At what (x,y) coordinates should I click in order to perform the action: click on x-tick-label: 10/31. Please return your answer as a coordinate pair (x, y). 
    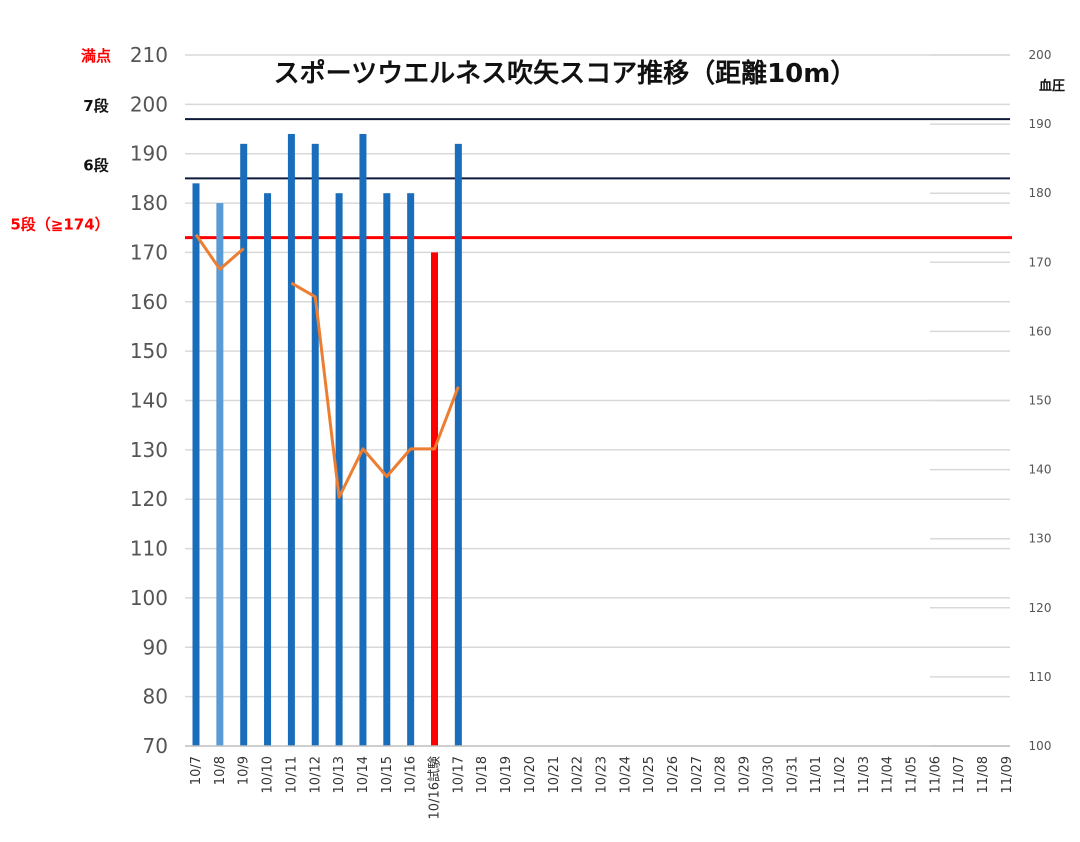
    Looking at the image, I should click on (792, 774).